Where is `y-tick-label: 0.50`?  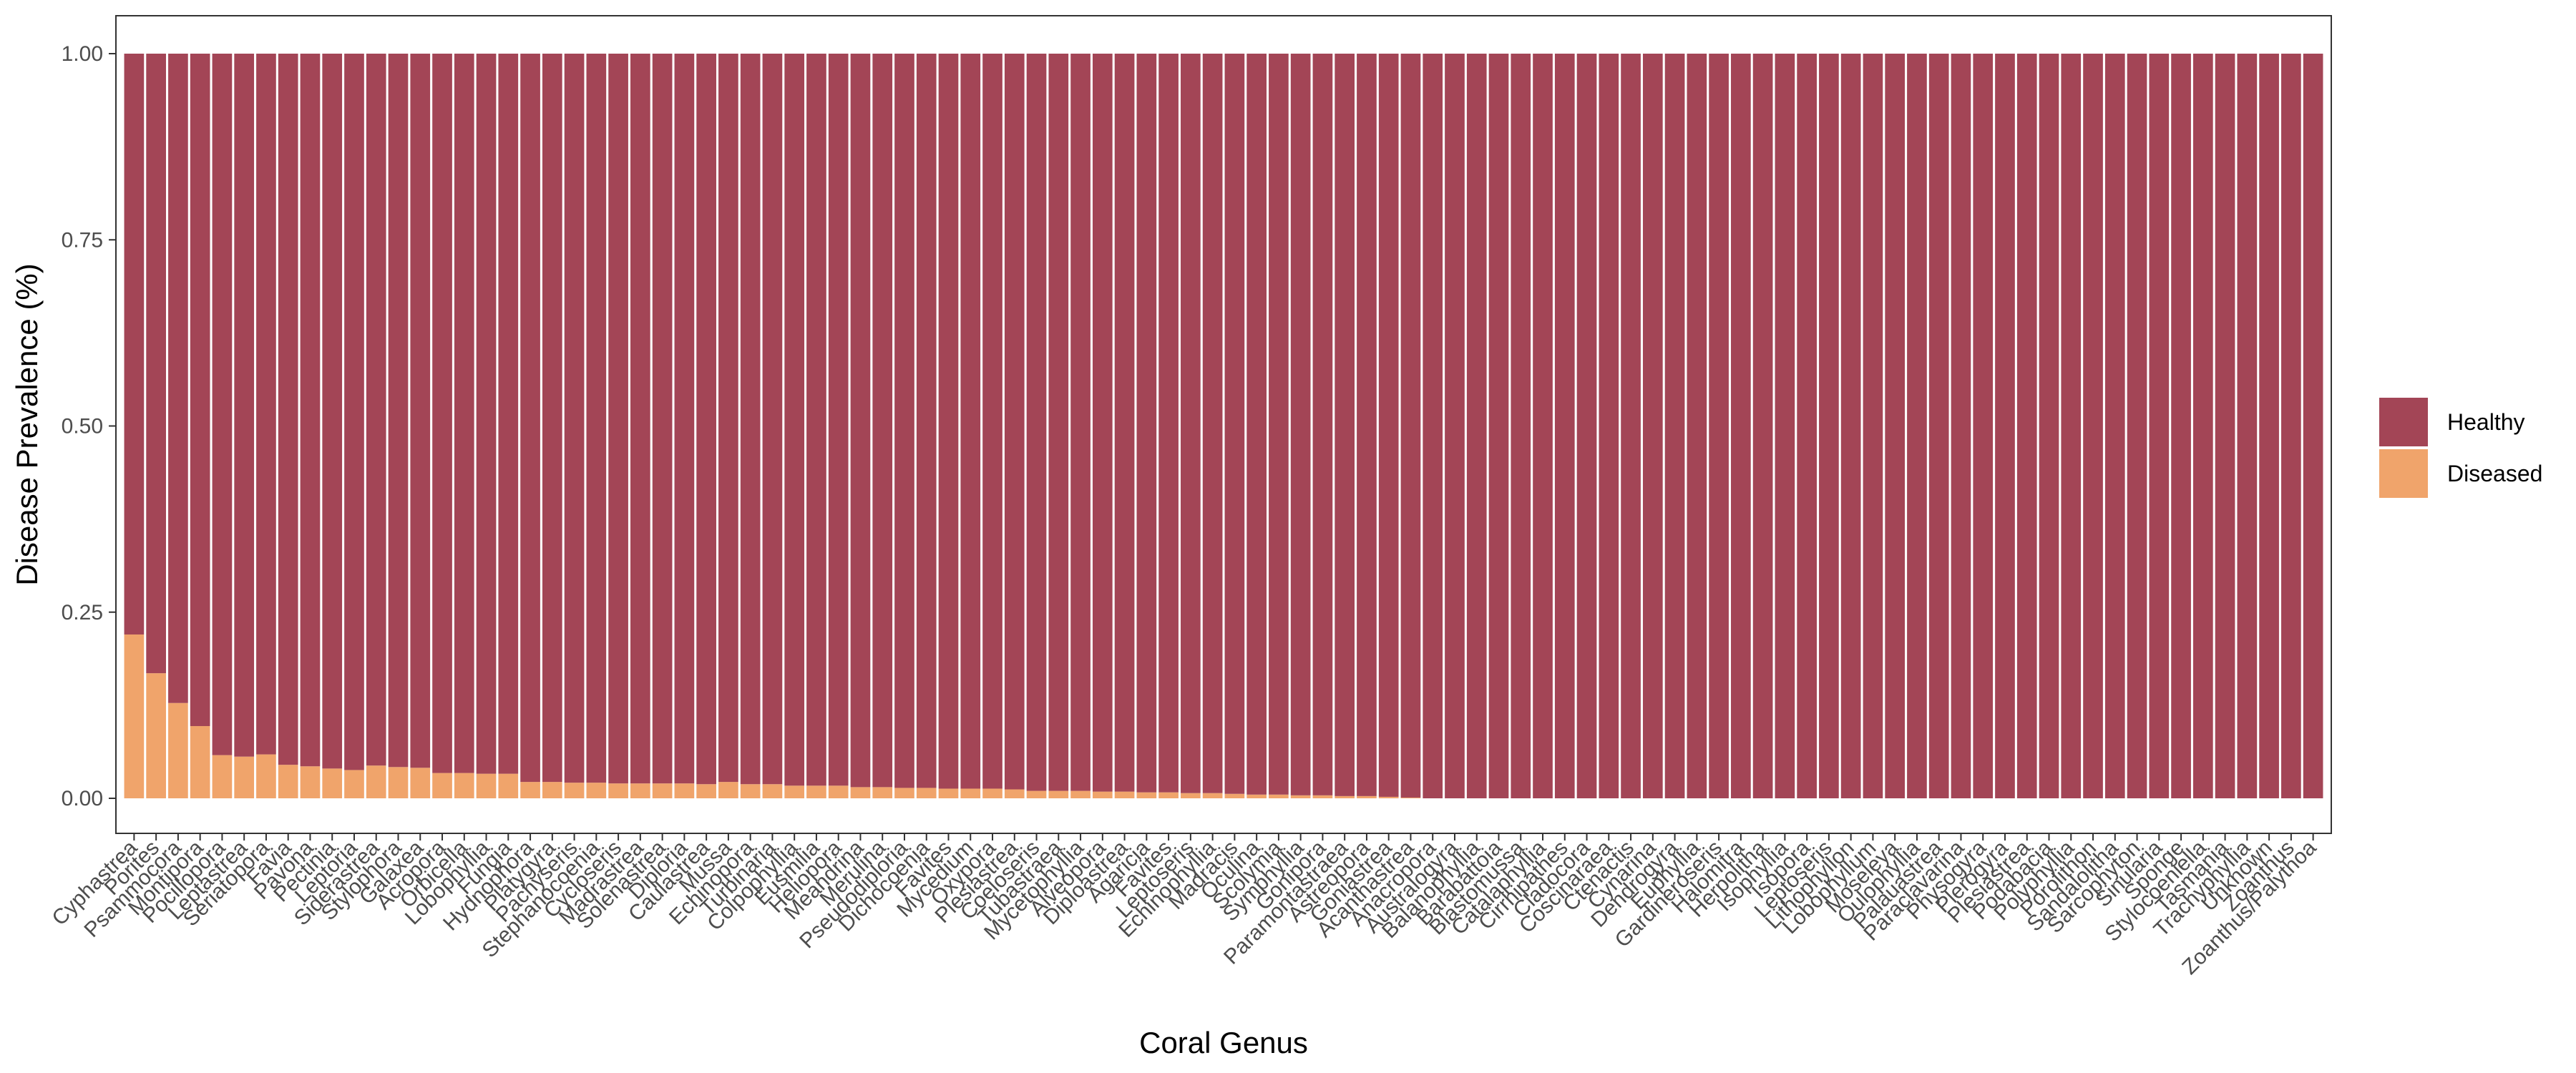 y-tick-label: 0.50 is located at coordinates (82, 427).